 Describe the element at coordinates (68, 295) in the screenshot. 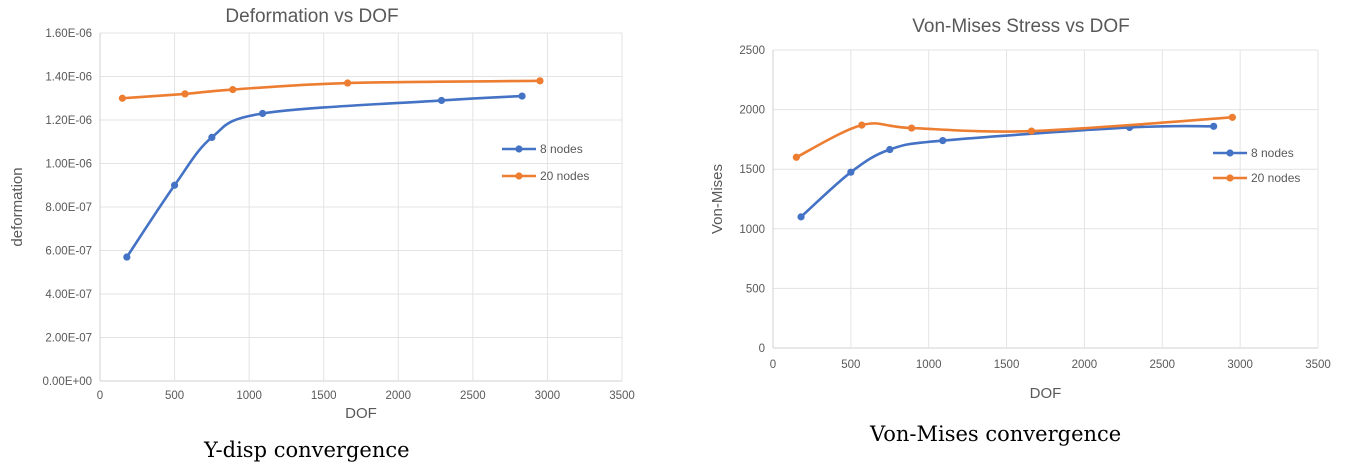

I see `y-tick-label: 4.00E-07` at that location.